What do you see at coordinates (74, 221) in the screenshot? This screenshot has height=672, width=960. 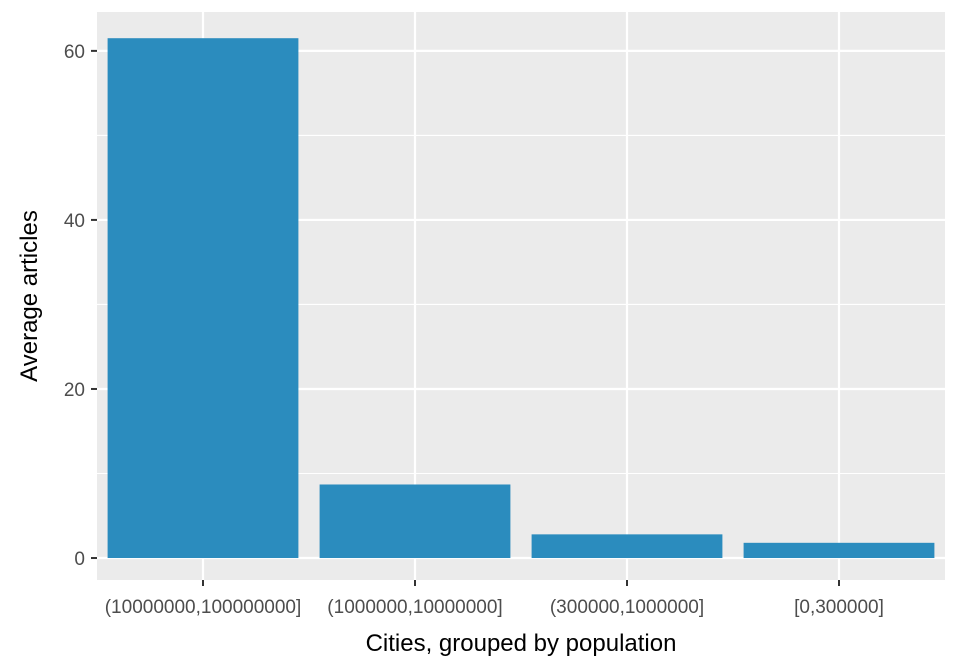 I see `y-tick-label: 40` at bounding box center [74, 221].